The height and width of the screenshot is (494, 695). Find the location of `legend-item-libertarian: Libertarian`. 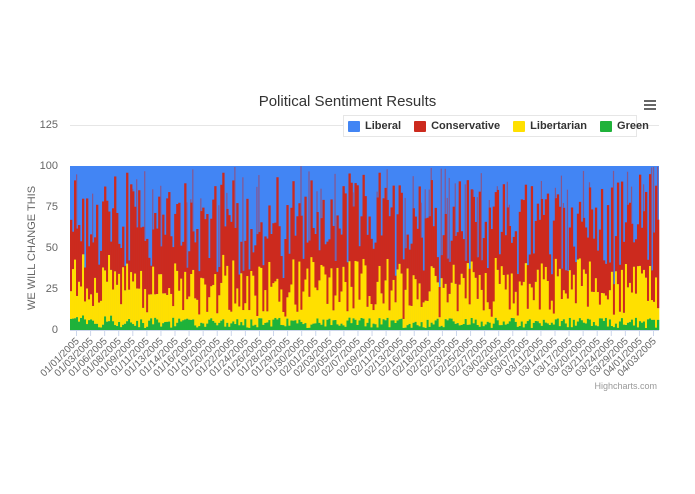

legend-item-libertarian: Libertarian is located at coordinates (550, 126).